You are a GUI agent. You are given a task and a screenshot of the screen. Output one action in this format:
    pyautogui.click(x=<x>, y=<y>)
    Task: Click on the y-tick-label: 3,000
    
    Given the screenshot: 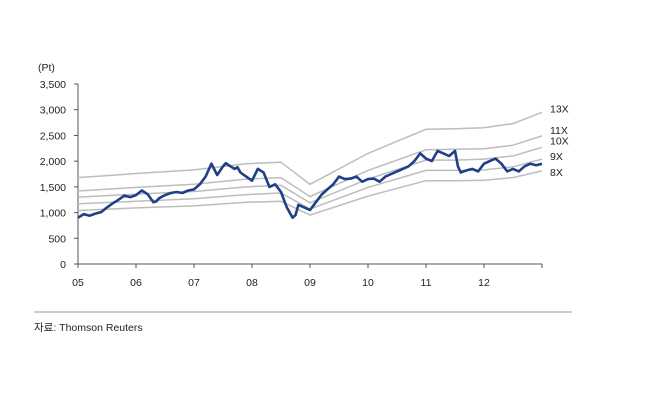 What is the action you would take?
    pyautogui.click(x=53, y=111)
    